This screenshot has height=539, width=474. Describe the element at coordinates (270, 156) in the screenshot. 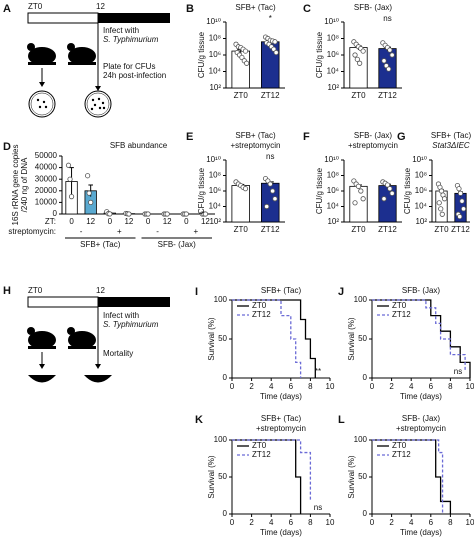

I see `significance: ns` at that location.